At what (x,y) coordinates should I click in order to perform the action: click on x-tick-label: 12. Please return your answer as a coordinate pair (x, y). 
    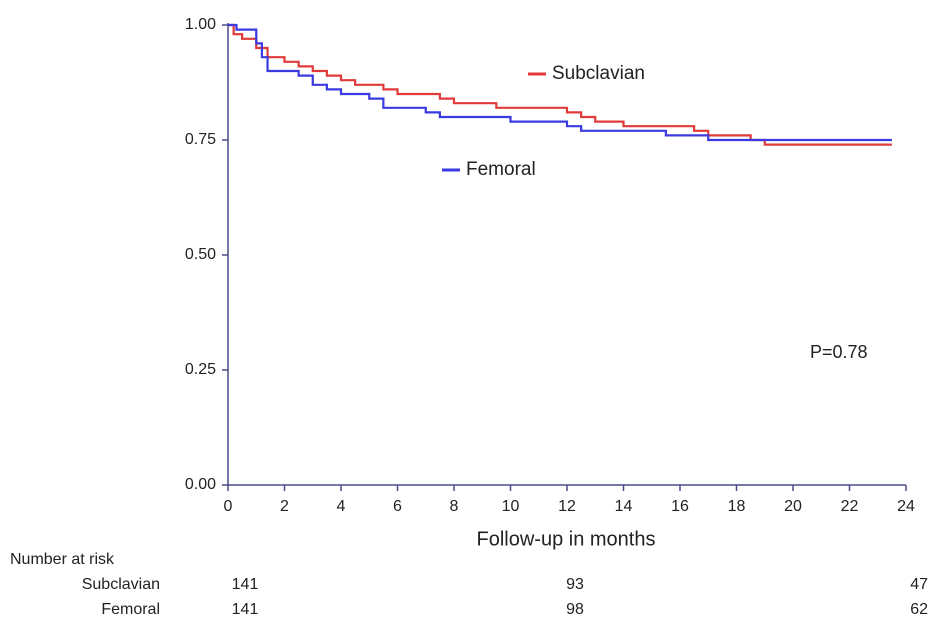
    Looking at the image, I should click on (567, 506).